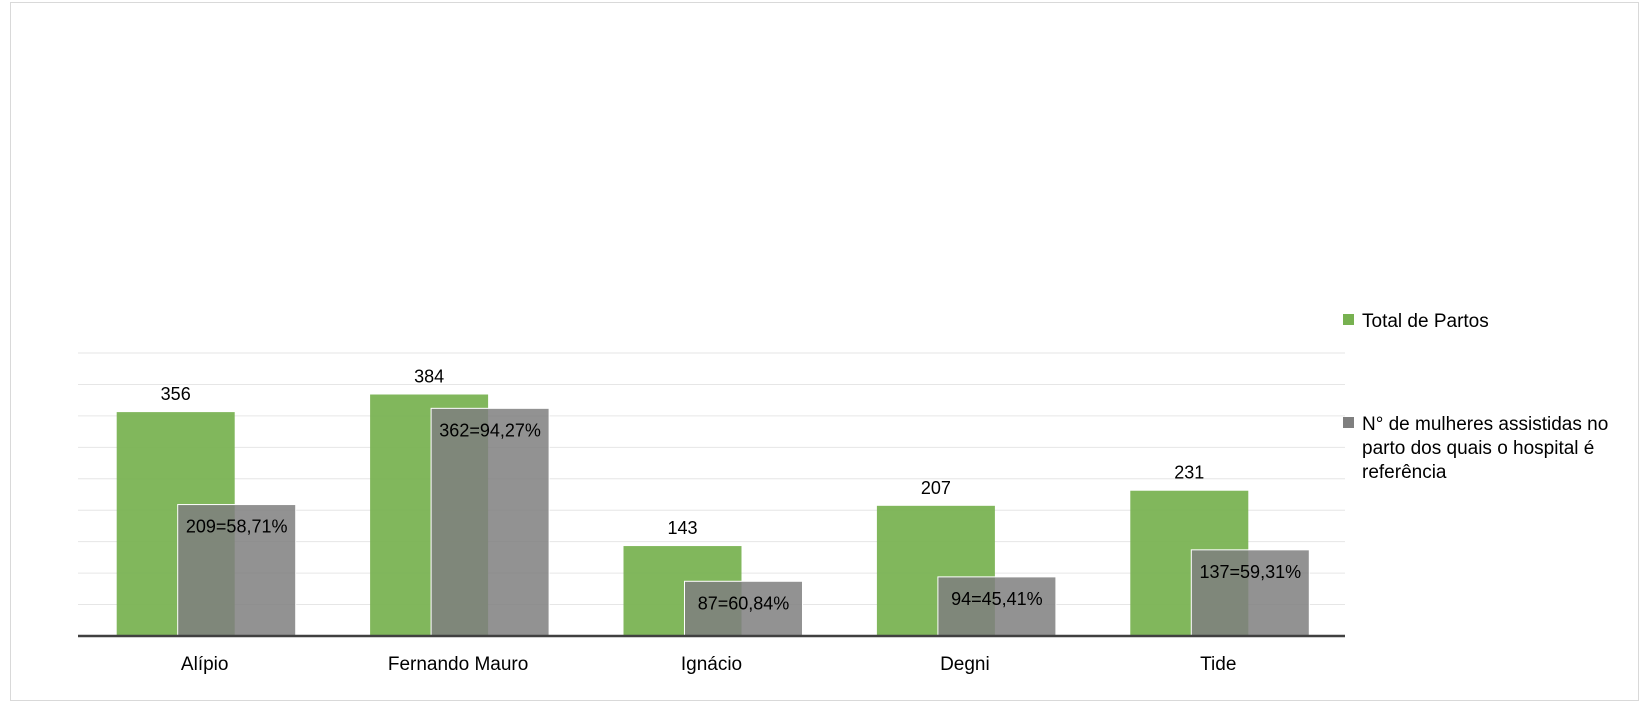 The width and height of the screenshot is (1641, 703). Describe the element at coordinates (458, 664) in the screenshot. I see `x-tick-label: Fernando Mauro` at that location.